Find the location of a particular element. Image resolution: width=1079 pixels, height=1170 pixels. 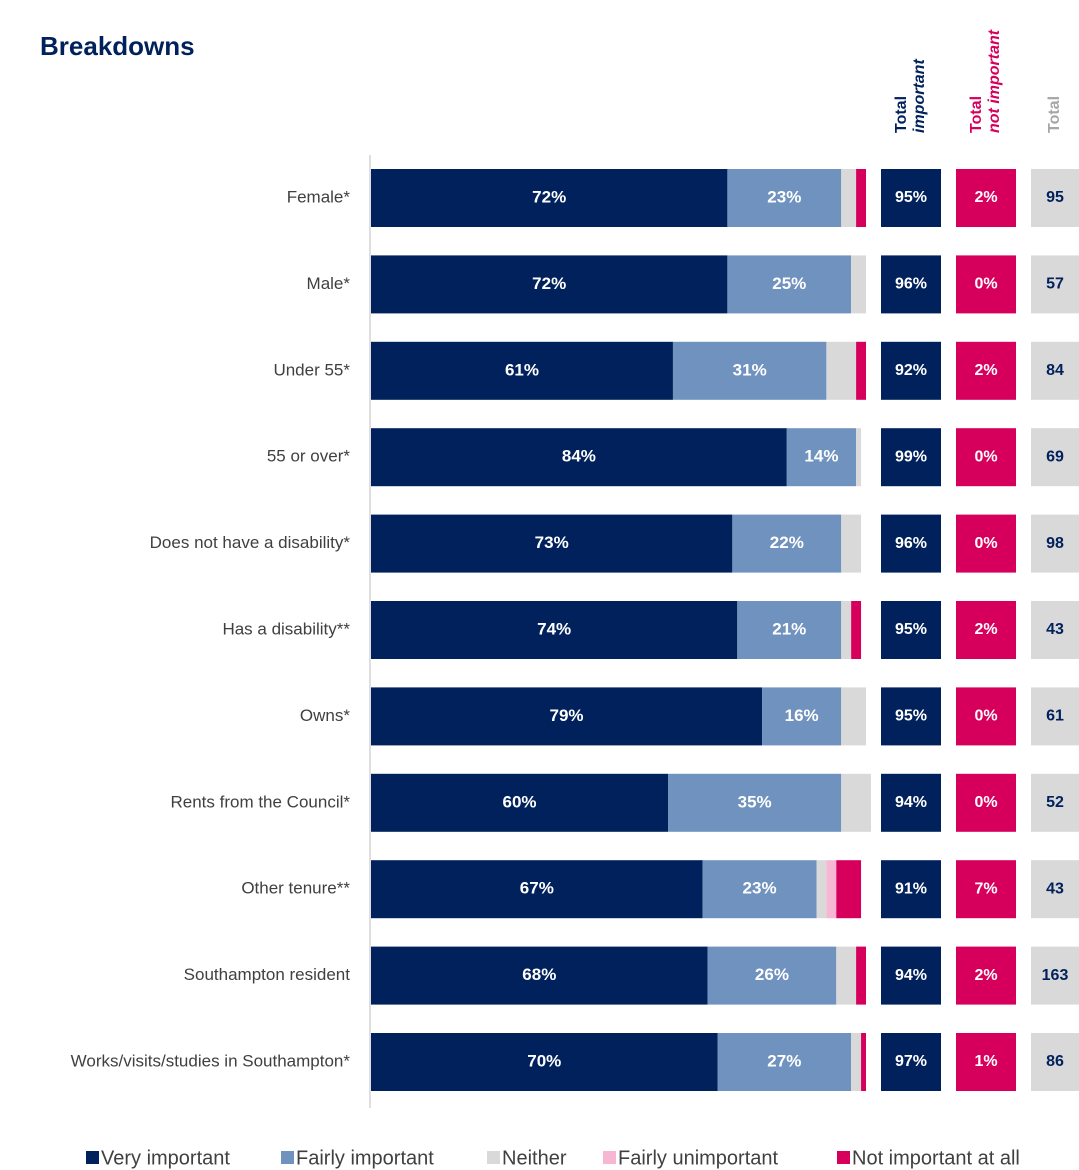

bar-value-label: 16% is located at coordinates (802, 715).